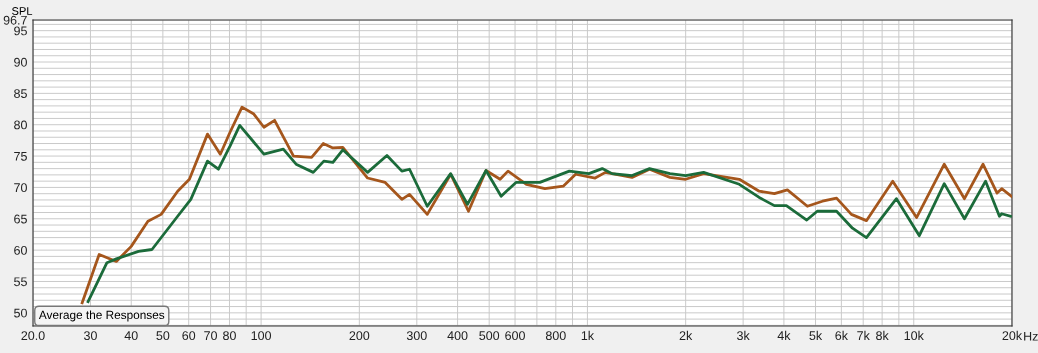 The image size is (1038, 353). What do you see at coordinates (489, 336) in the screenshot?
I see `x-tick-label: 500` at bounding box center [489, 336].